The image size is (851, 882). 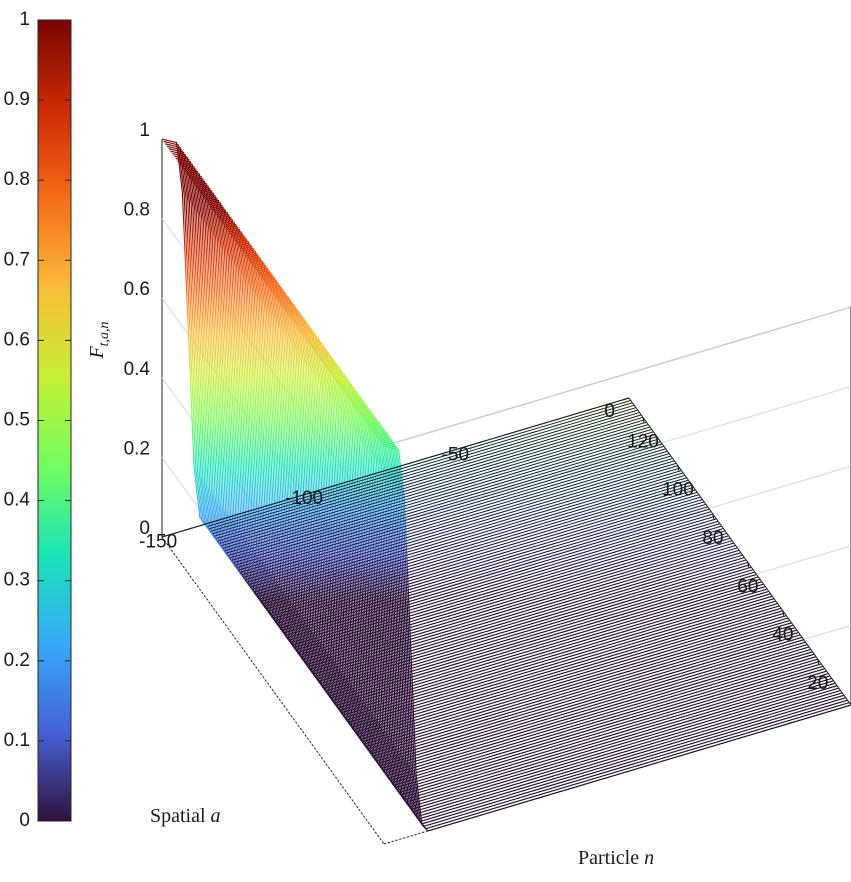 What do you see at coordinates (17, 259) in the screenshot?
I see `colorbar-tick-label: 0.7` at bounding box center [17, 259].